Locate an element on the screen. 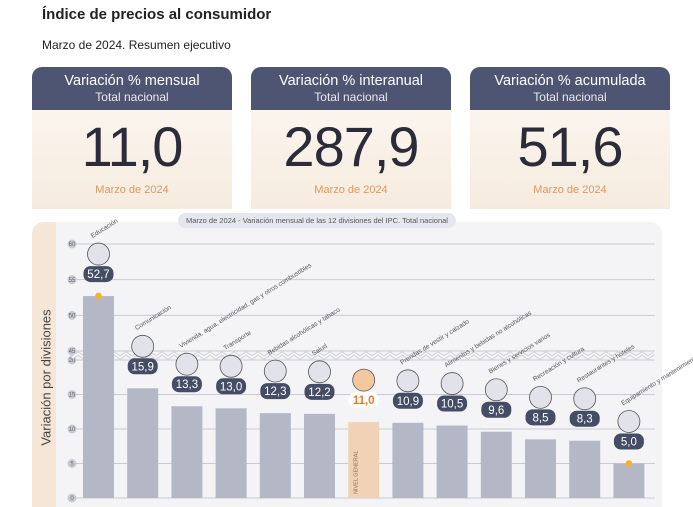  data-label: 8,3 is located at coordinates (585, 420).